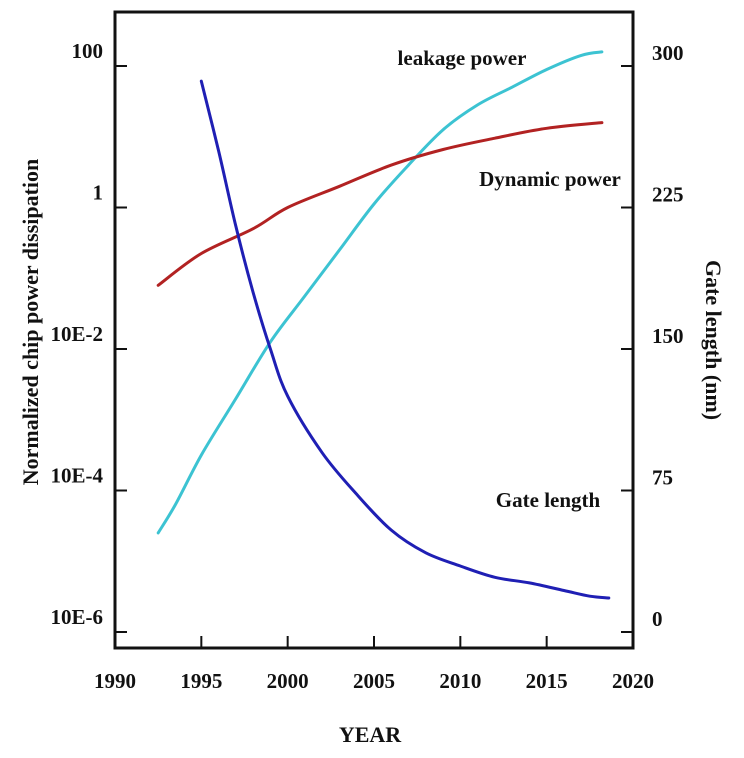 The image size is (744, 758). I want to click on annotation-gate-length: Gate length, so click(548, 500).